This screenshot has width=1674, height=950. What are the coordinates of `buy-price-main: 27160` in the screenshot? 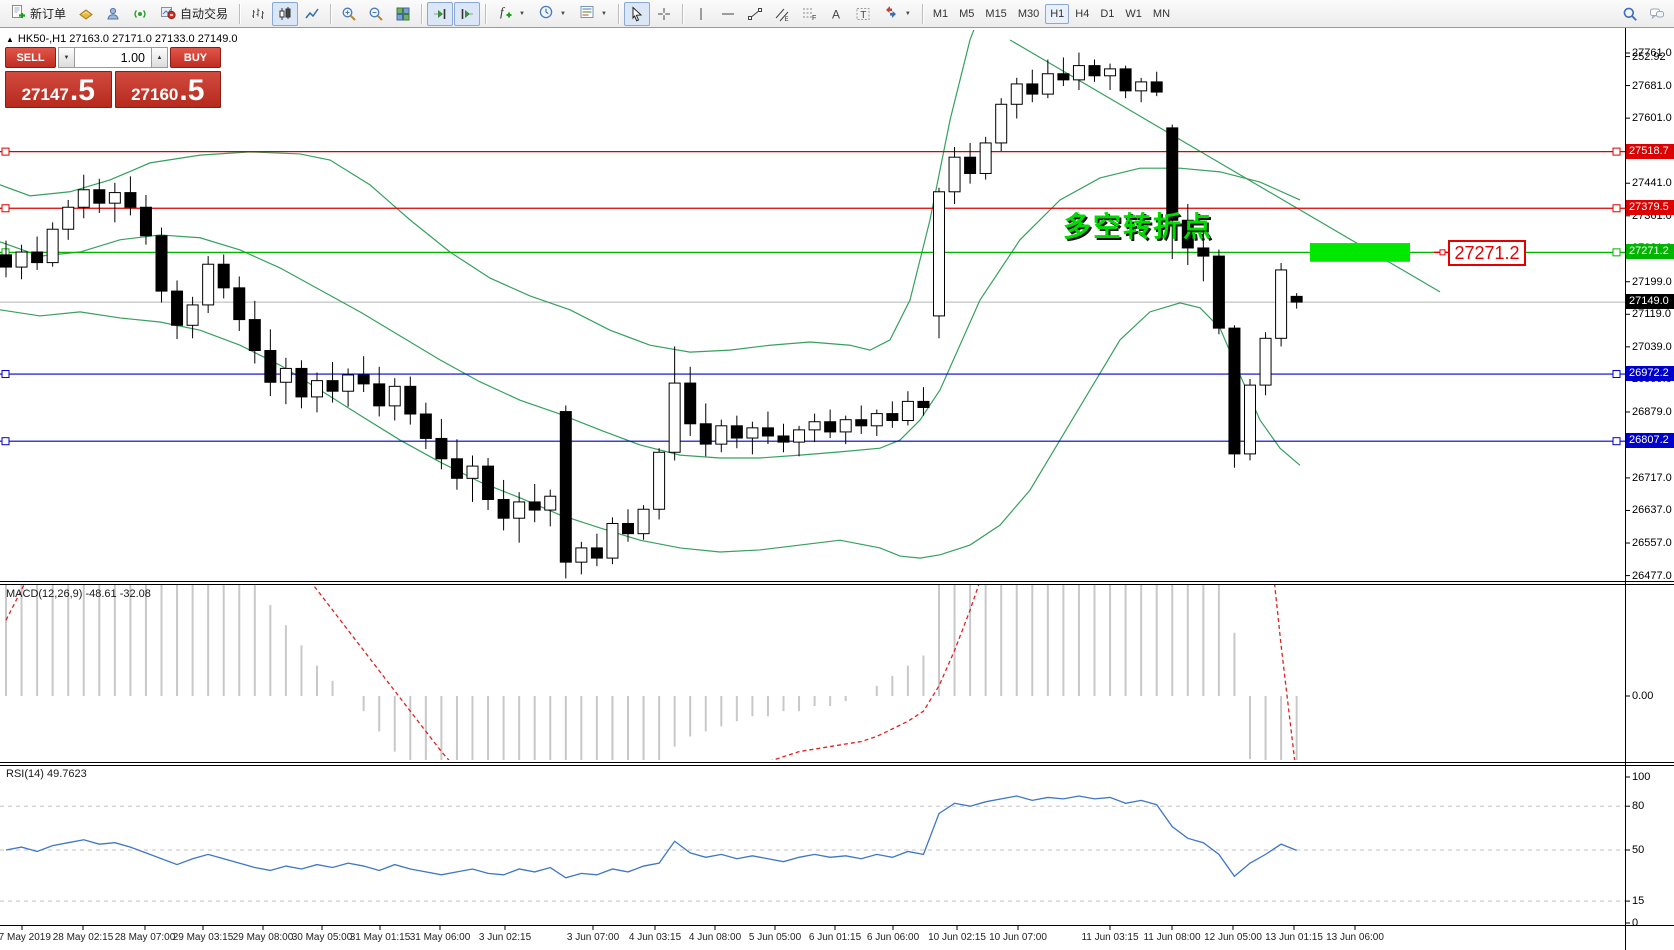 It's located at (155, 94).